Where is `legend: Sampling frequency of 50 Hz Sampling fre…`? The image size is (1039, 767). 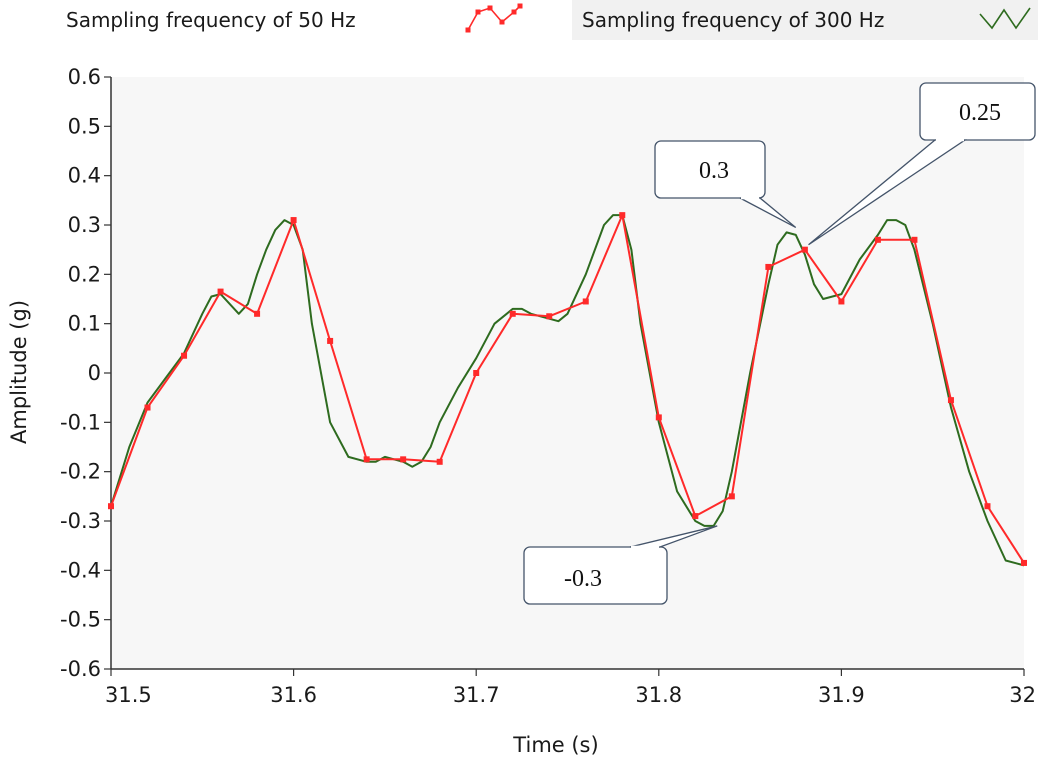 legend: Sampling frequency of 50 Hz Sampling fre… is located at coordinates (548, 20).